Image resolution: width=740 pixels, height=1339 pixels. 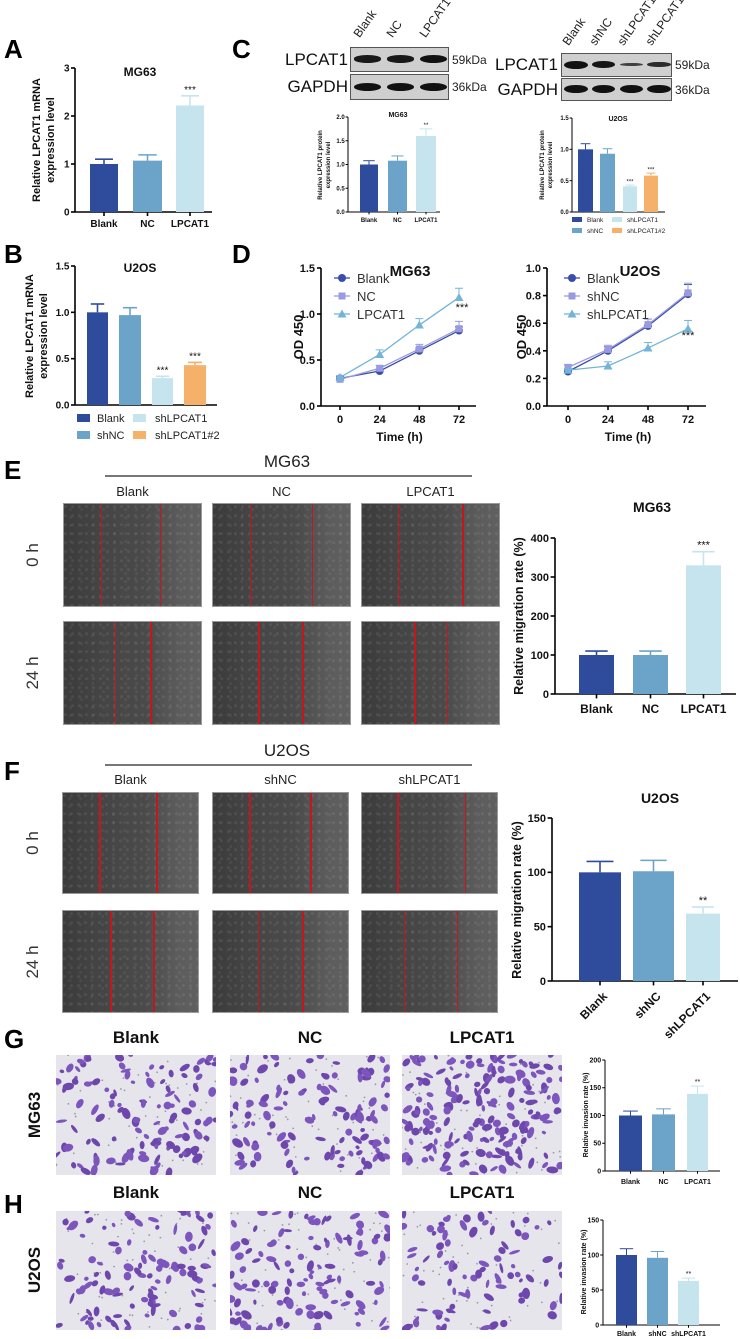 I want to click on transwell-column-label: LPCAT1, so click(x=482, y=1037).